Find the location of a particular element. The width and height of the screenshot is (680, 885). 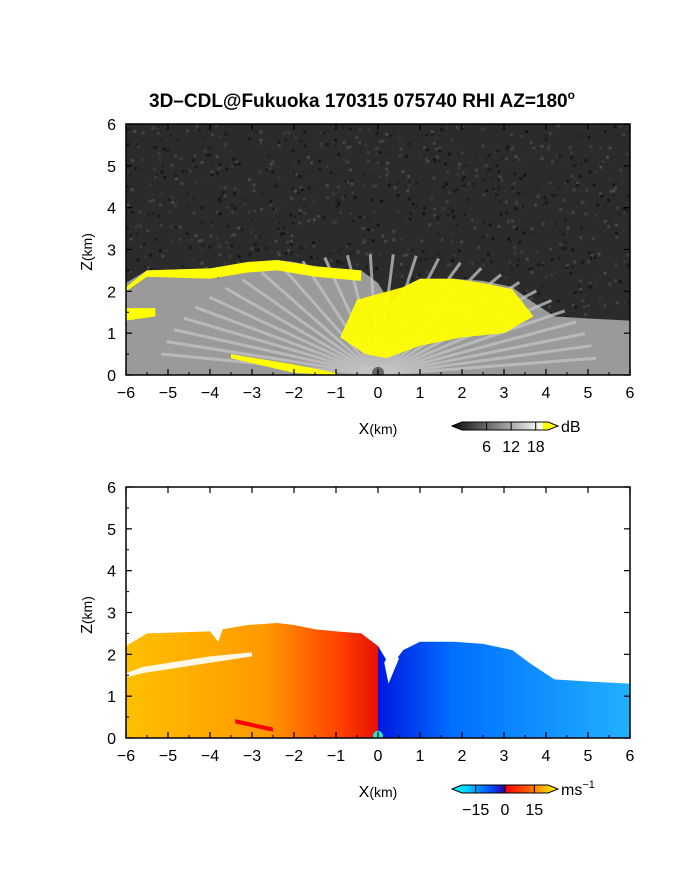

colorbar-tick-label: −15 is located at coordinates (475, 810).